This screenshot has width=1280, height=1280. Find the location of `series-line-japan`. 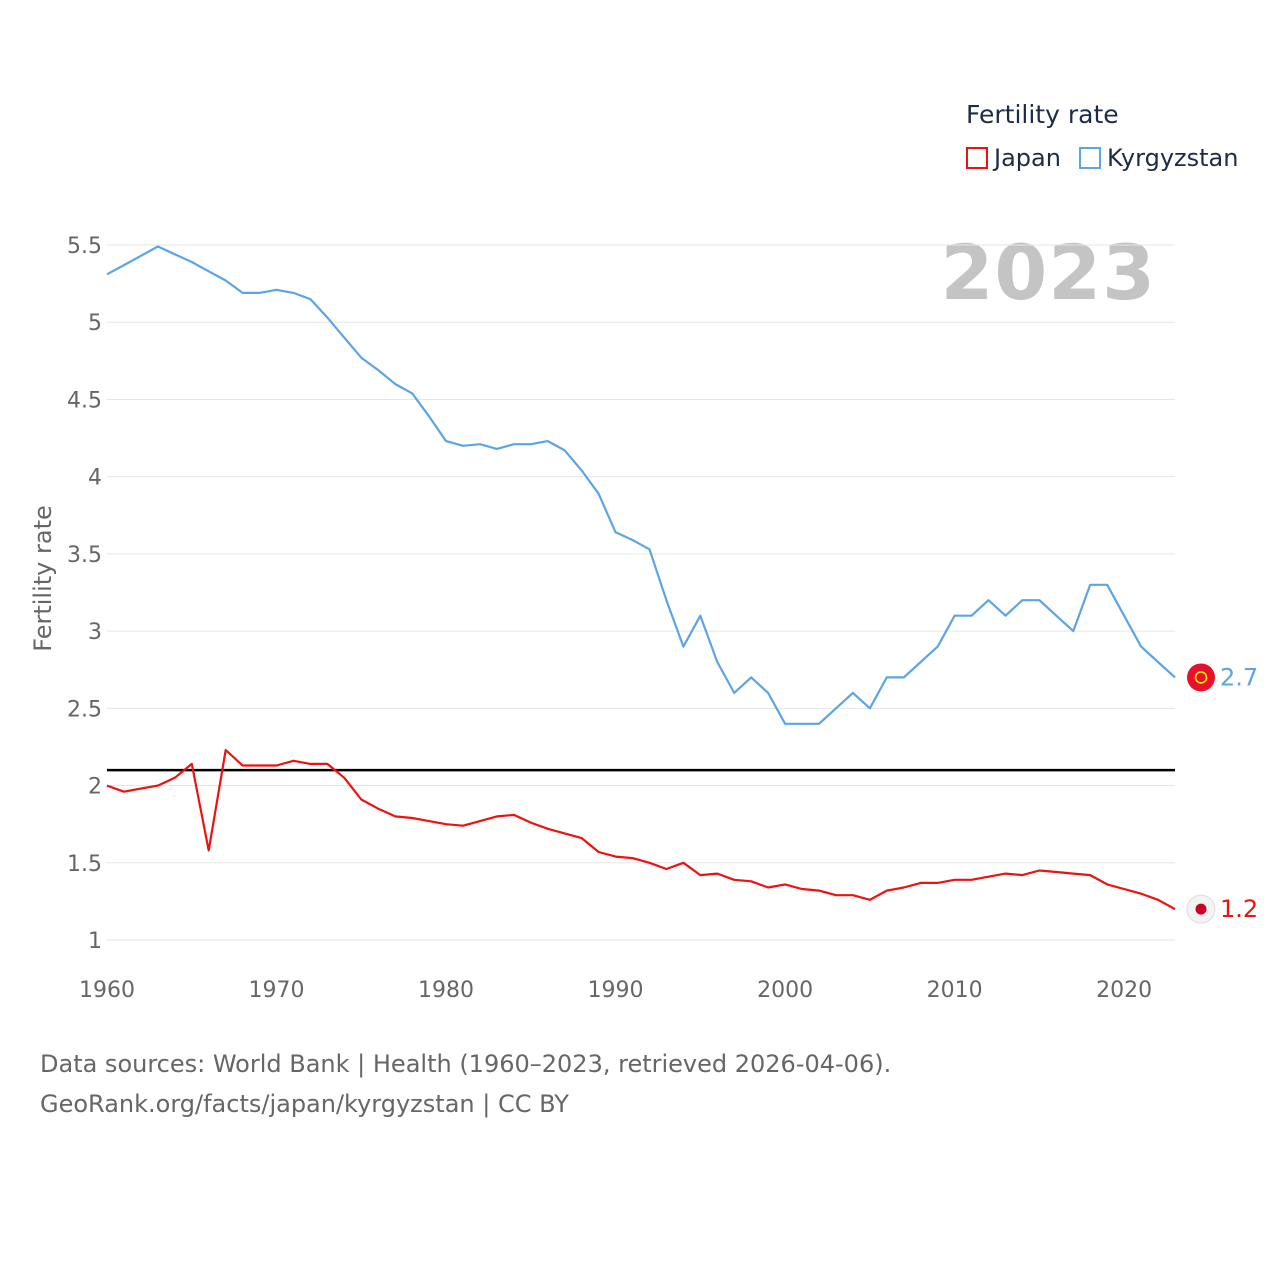

series-line-japan is located at coordinates (641, 829).